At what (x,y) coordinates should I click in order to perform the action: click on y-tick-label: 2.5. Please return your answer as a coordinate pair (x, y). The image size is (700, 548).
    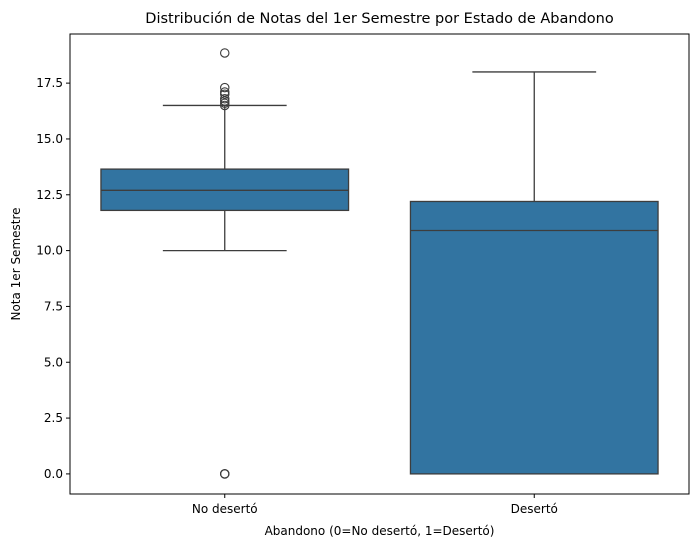
    Looking at the image, I should click on (53, 418).